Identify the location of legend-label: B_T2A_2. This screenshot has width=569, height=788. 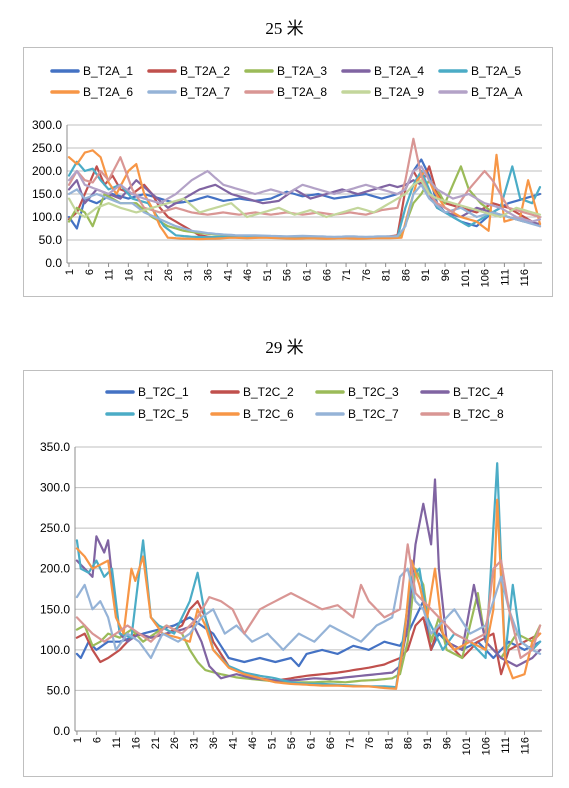
(205, 71).